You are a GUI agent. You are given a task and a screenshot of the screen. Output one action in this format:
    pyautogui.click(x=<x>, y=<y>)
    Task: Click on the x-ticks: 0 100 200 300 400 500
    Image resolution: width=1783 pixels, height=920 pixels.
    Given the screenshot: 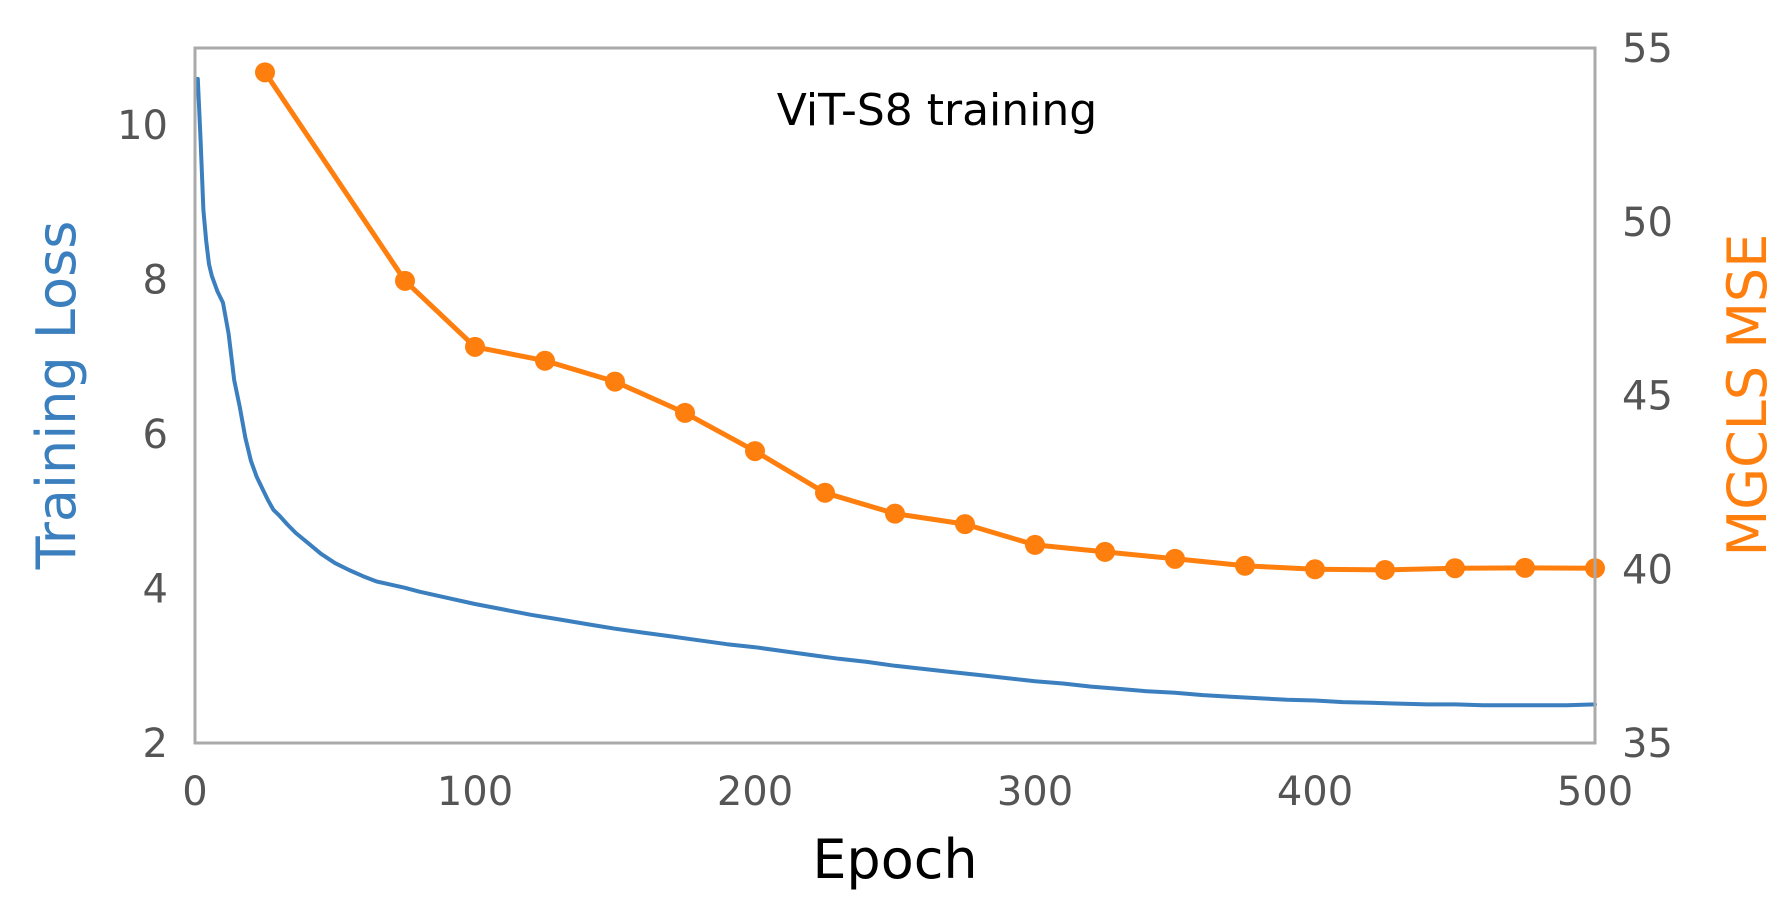 What is the action you would take?
    pyautogui.click(x=907, y=792)
    